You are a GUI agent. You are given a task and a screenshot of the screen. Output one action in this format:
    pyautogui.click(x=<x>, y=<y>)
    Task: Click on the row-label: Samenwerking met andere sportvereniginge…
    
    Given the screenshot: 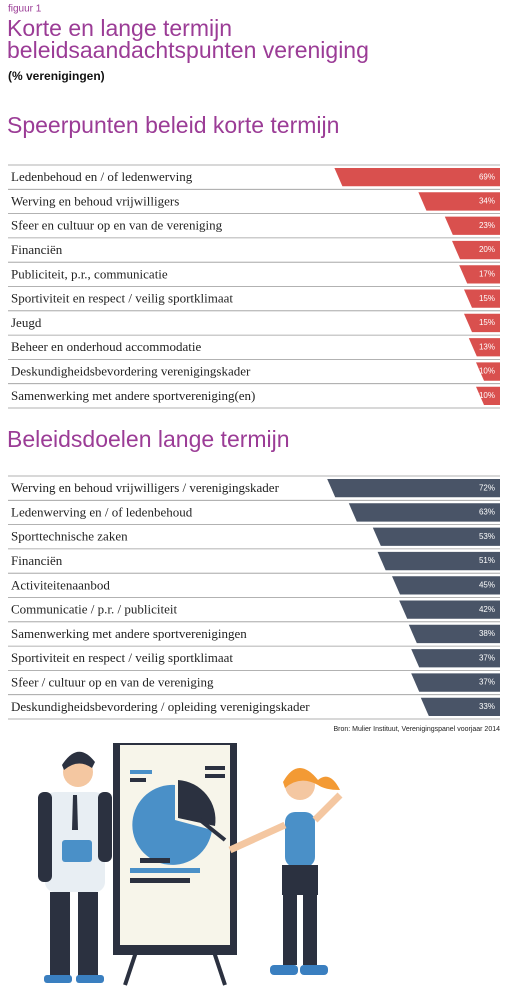 What is the action you would take?
    pyautogui.click(x=129, y=633)
    